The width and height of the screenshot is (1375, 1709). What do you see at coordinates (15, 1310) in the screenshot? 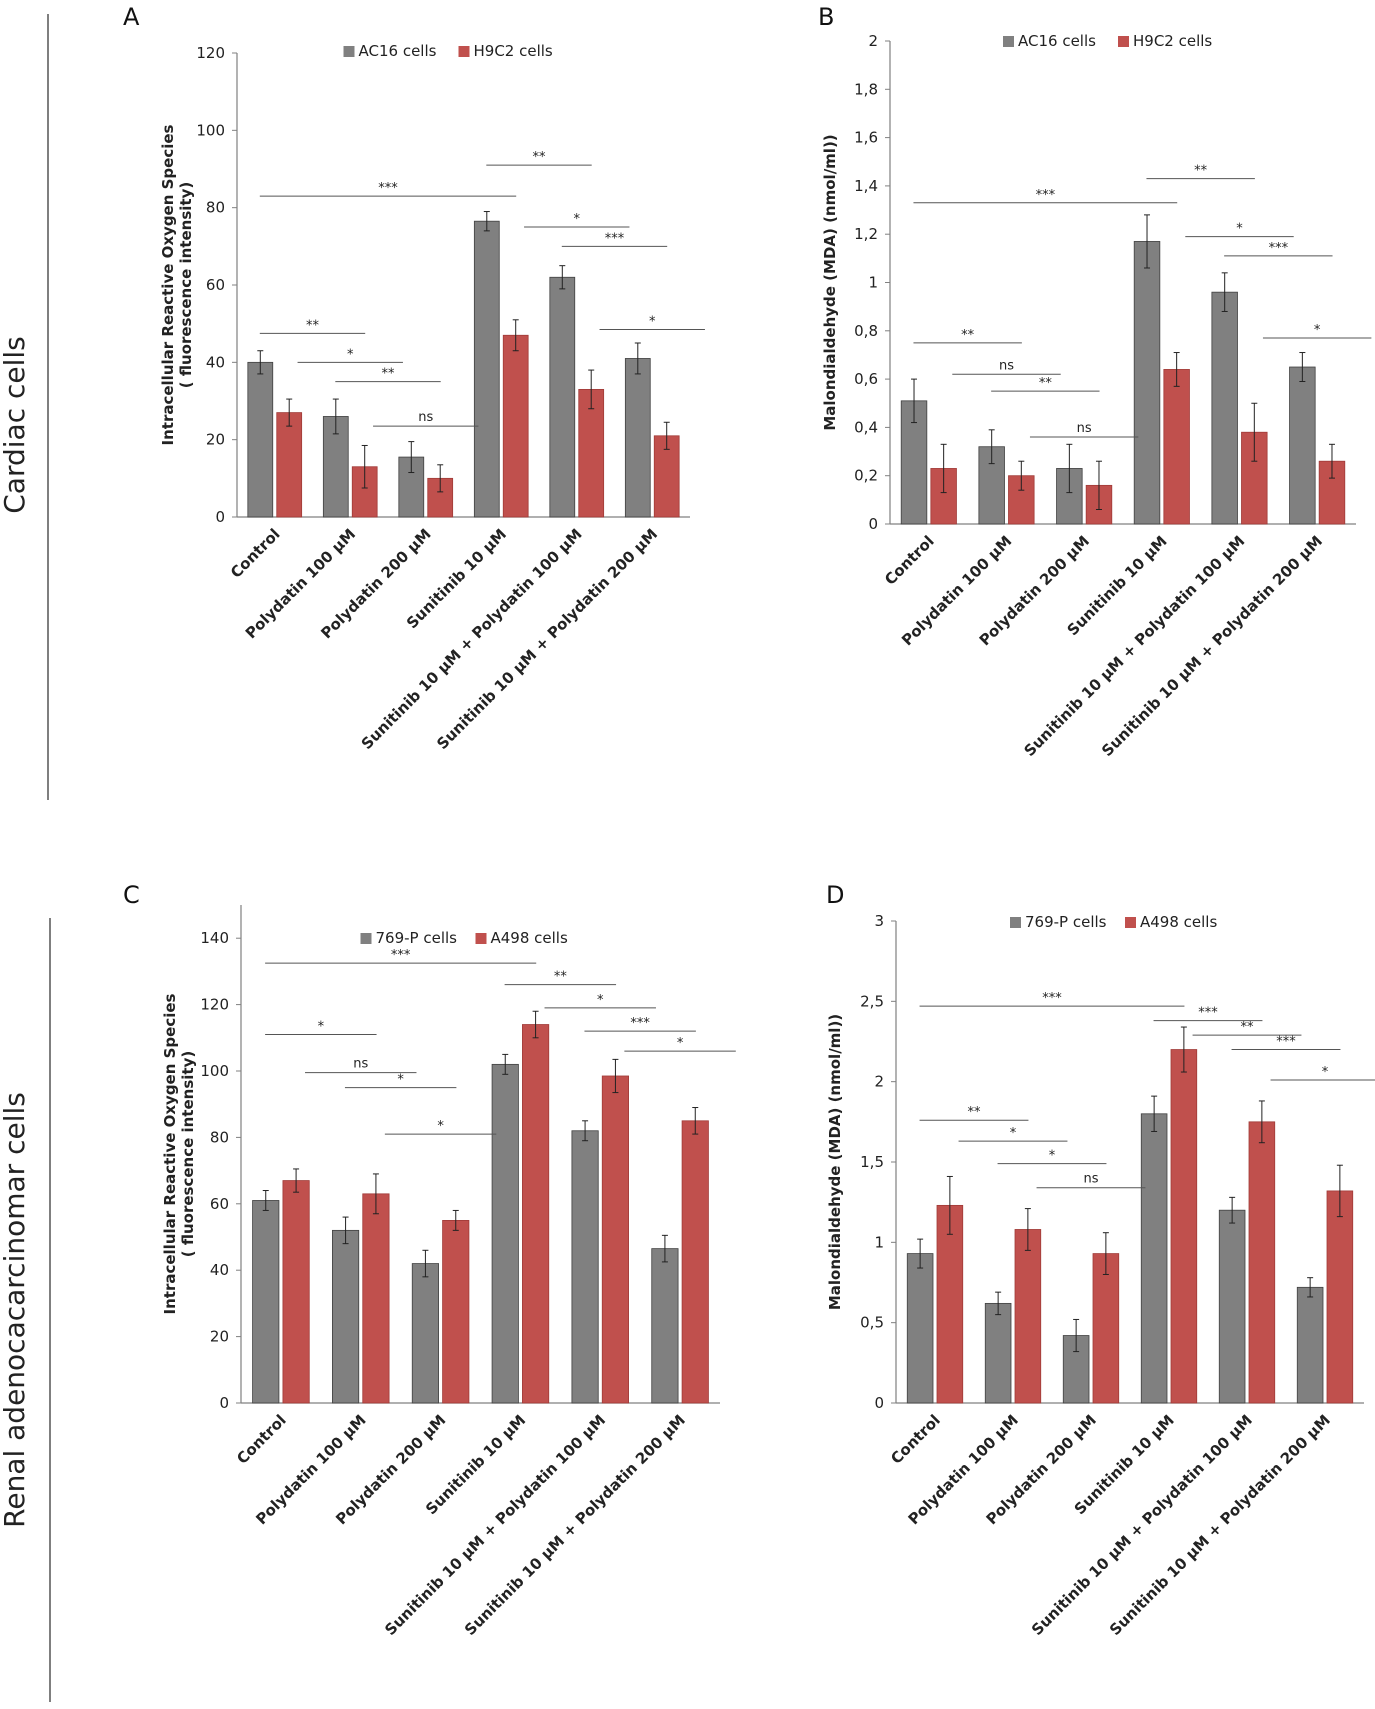
I see `side-label-renal: Renal adenocacarcinomar cells` at bounding box center [15, 1310].